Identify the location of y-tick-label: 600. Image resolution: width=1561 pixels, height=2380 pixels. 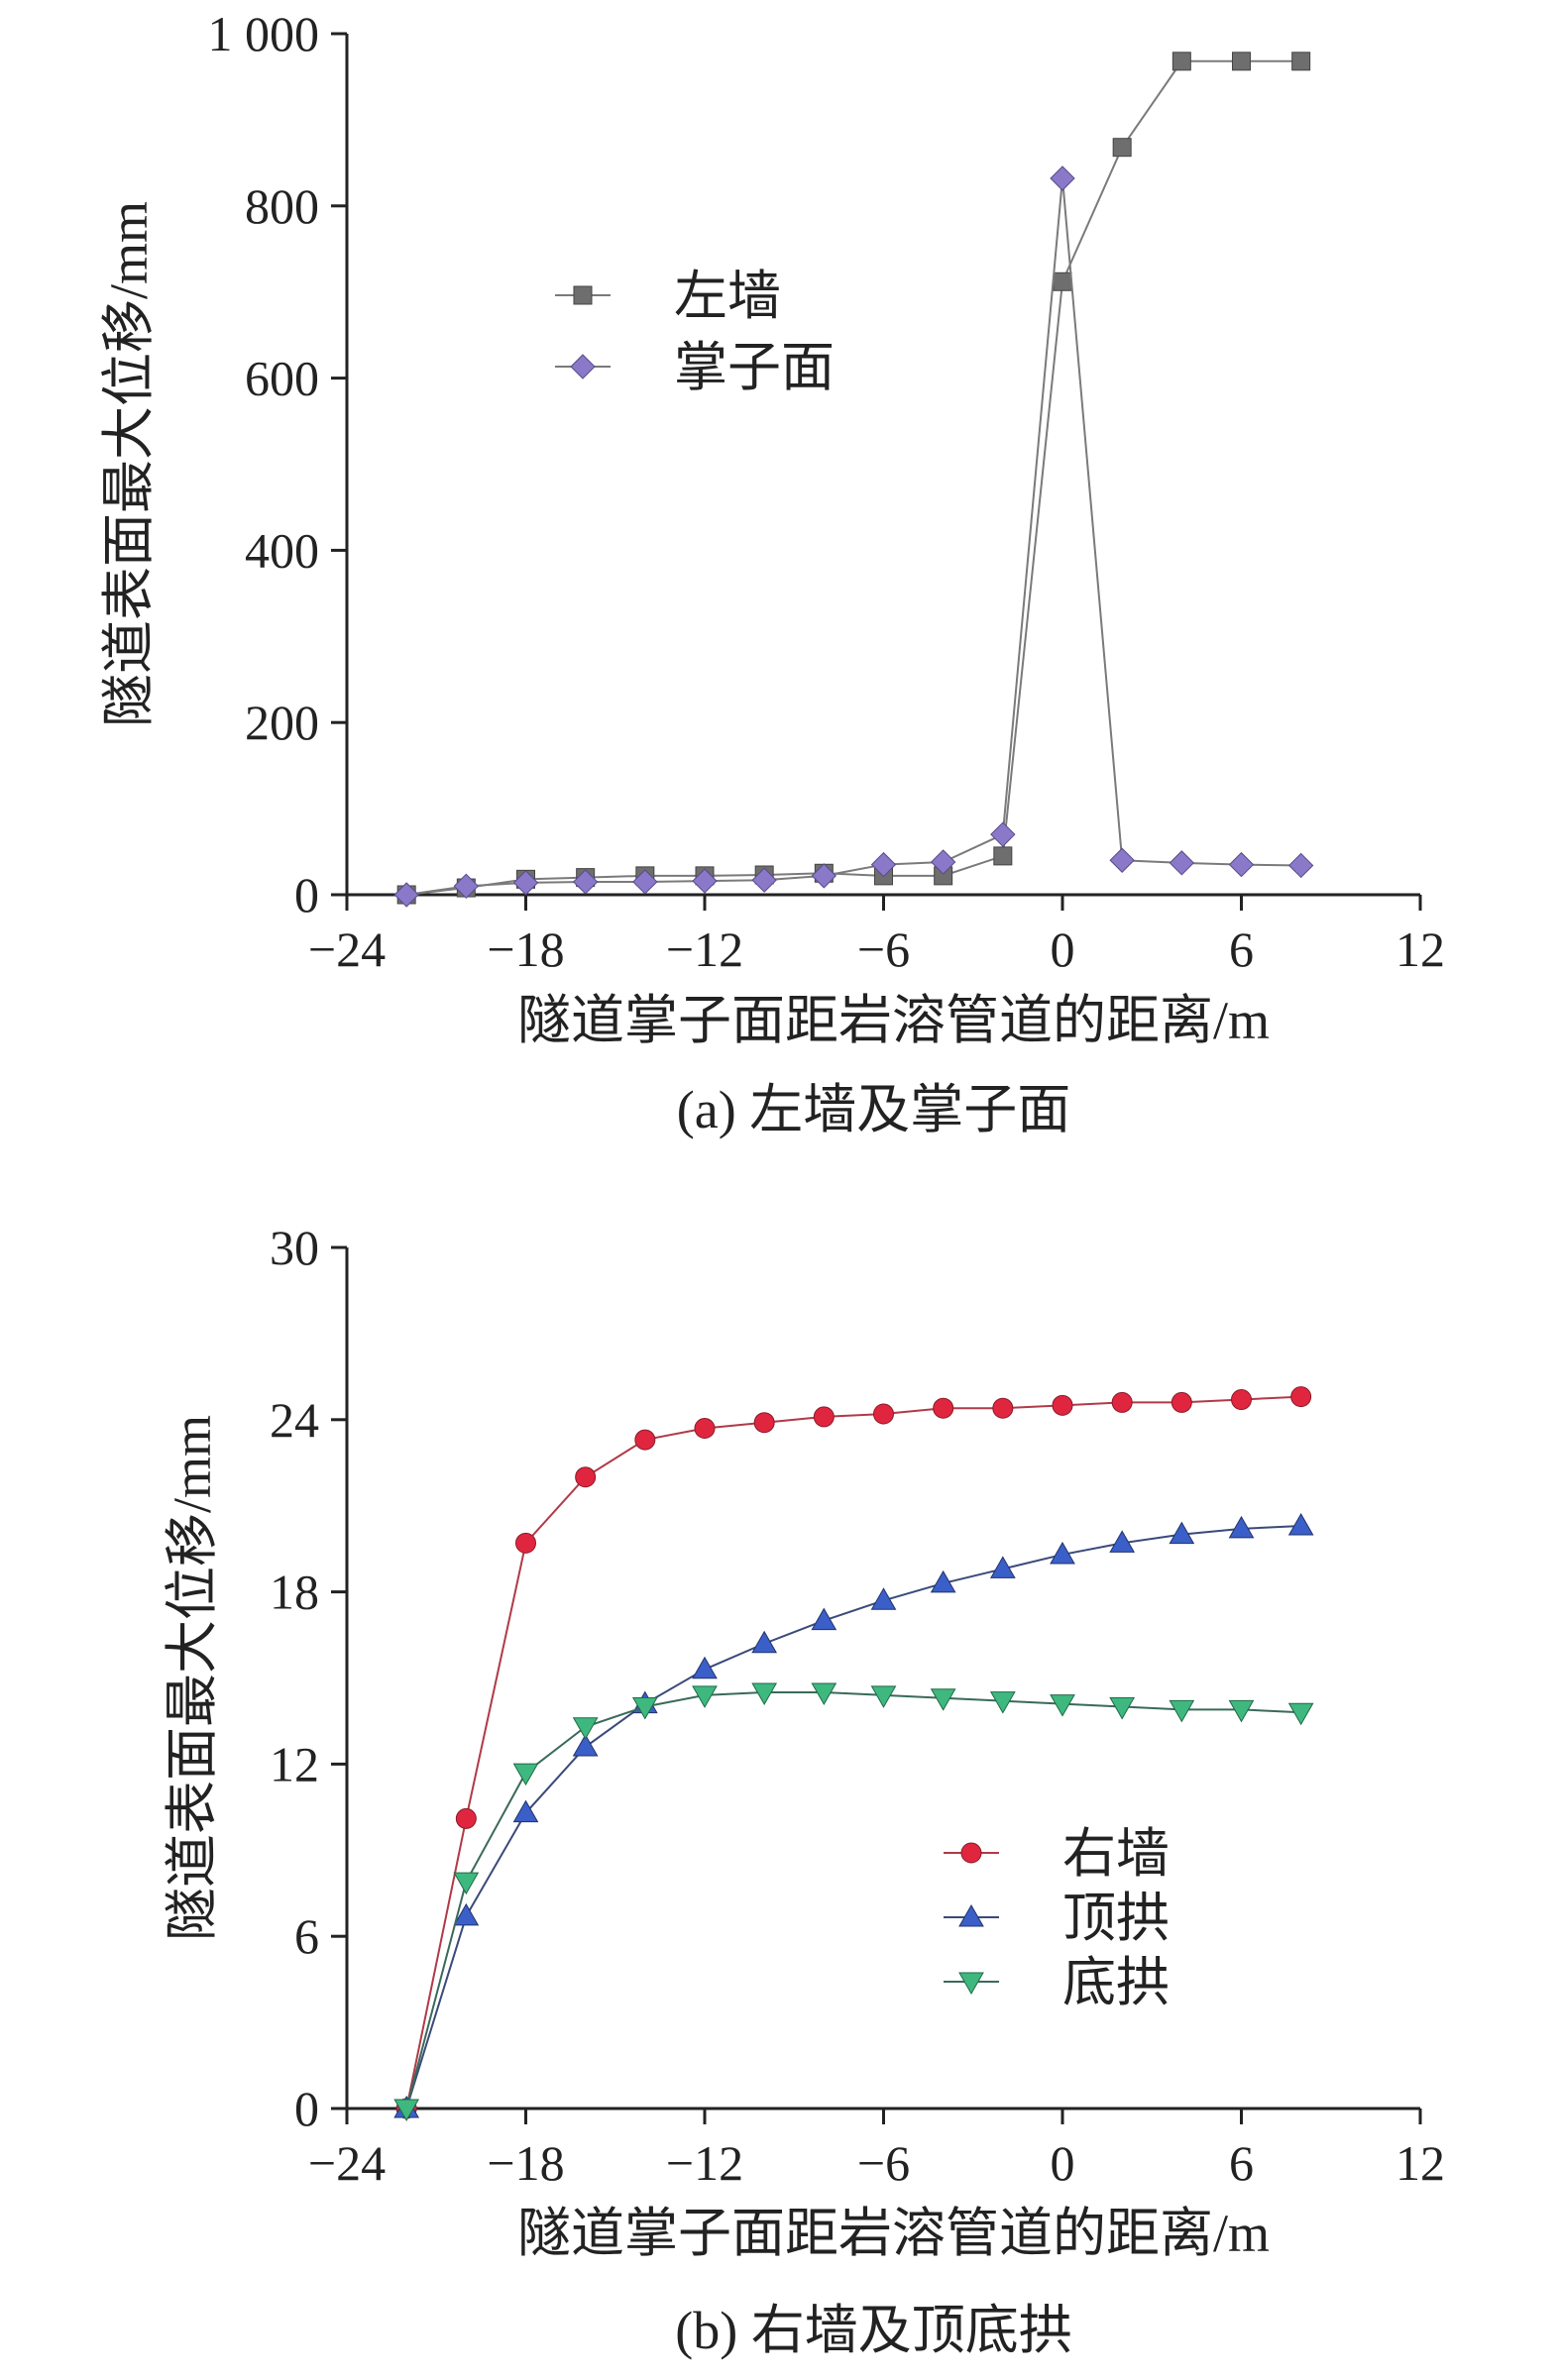
(282, 378).